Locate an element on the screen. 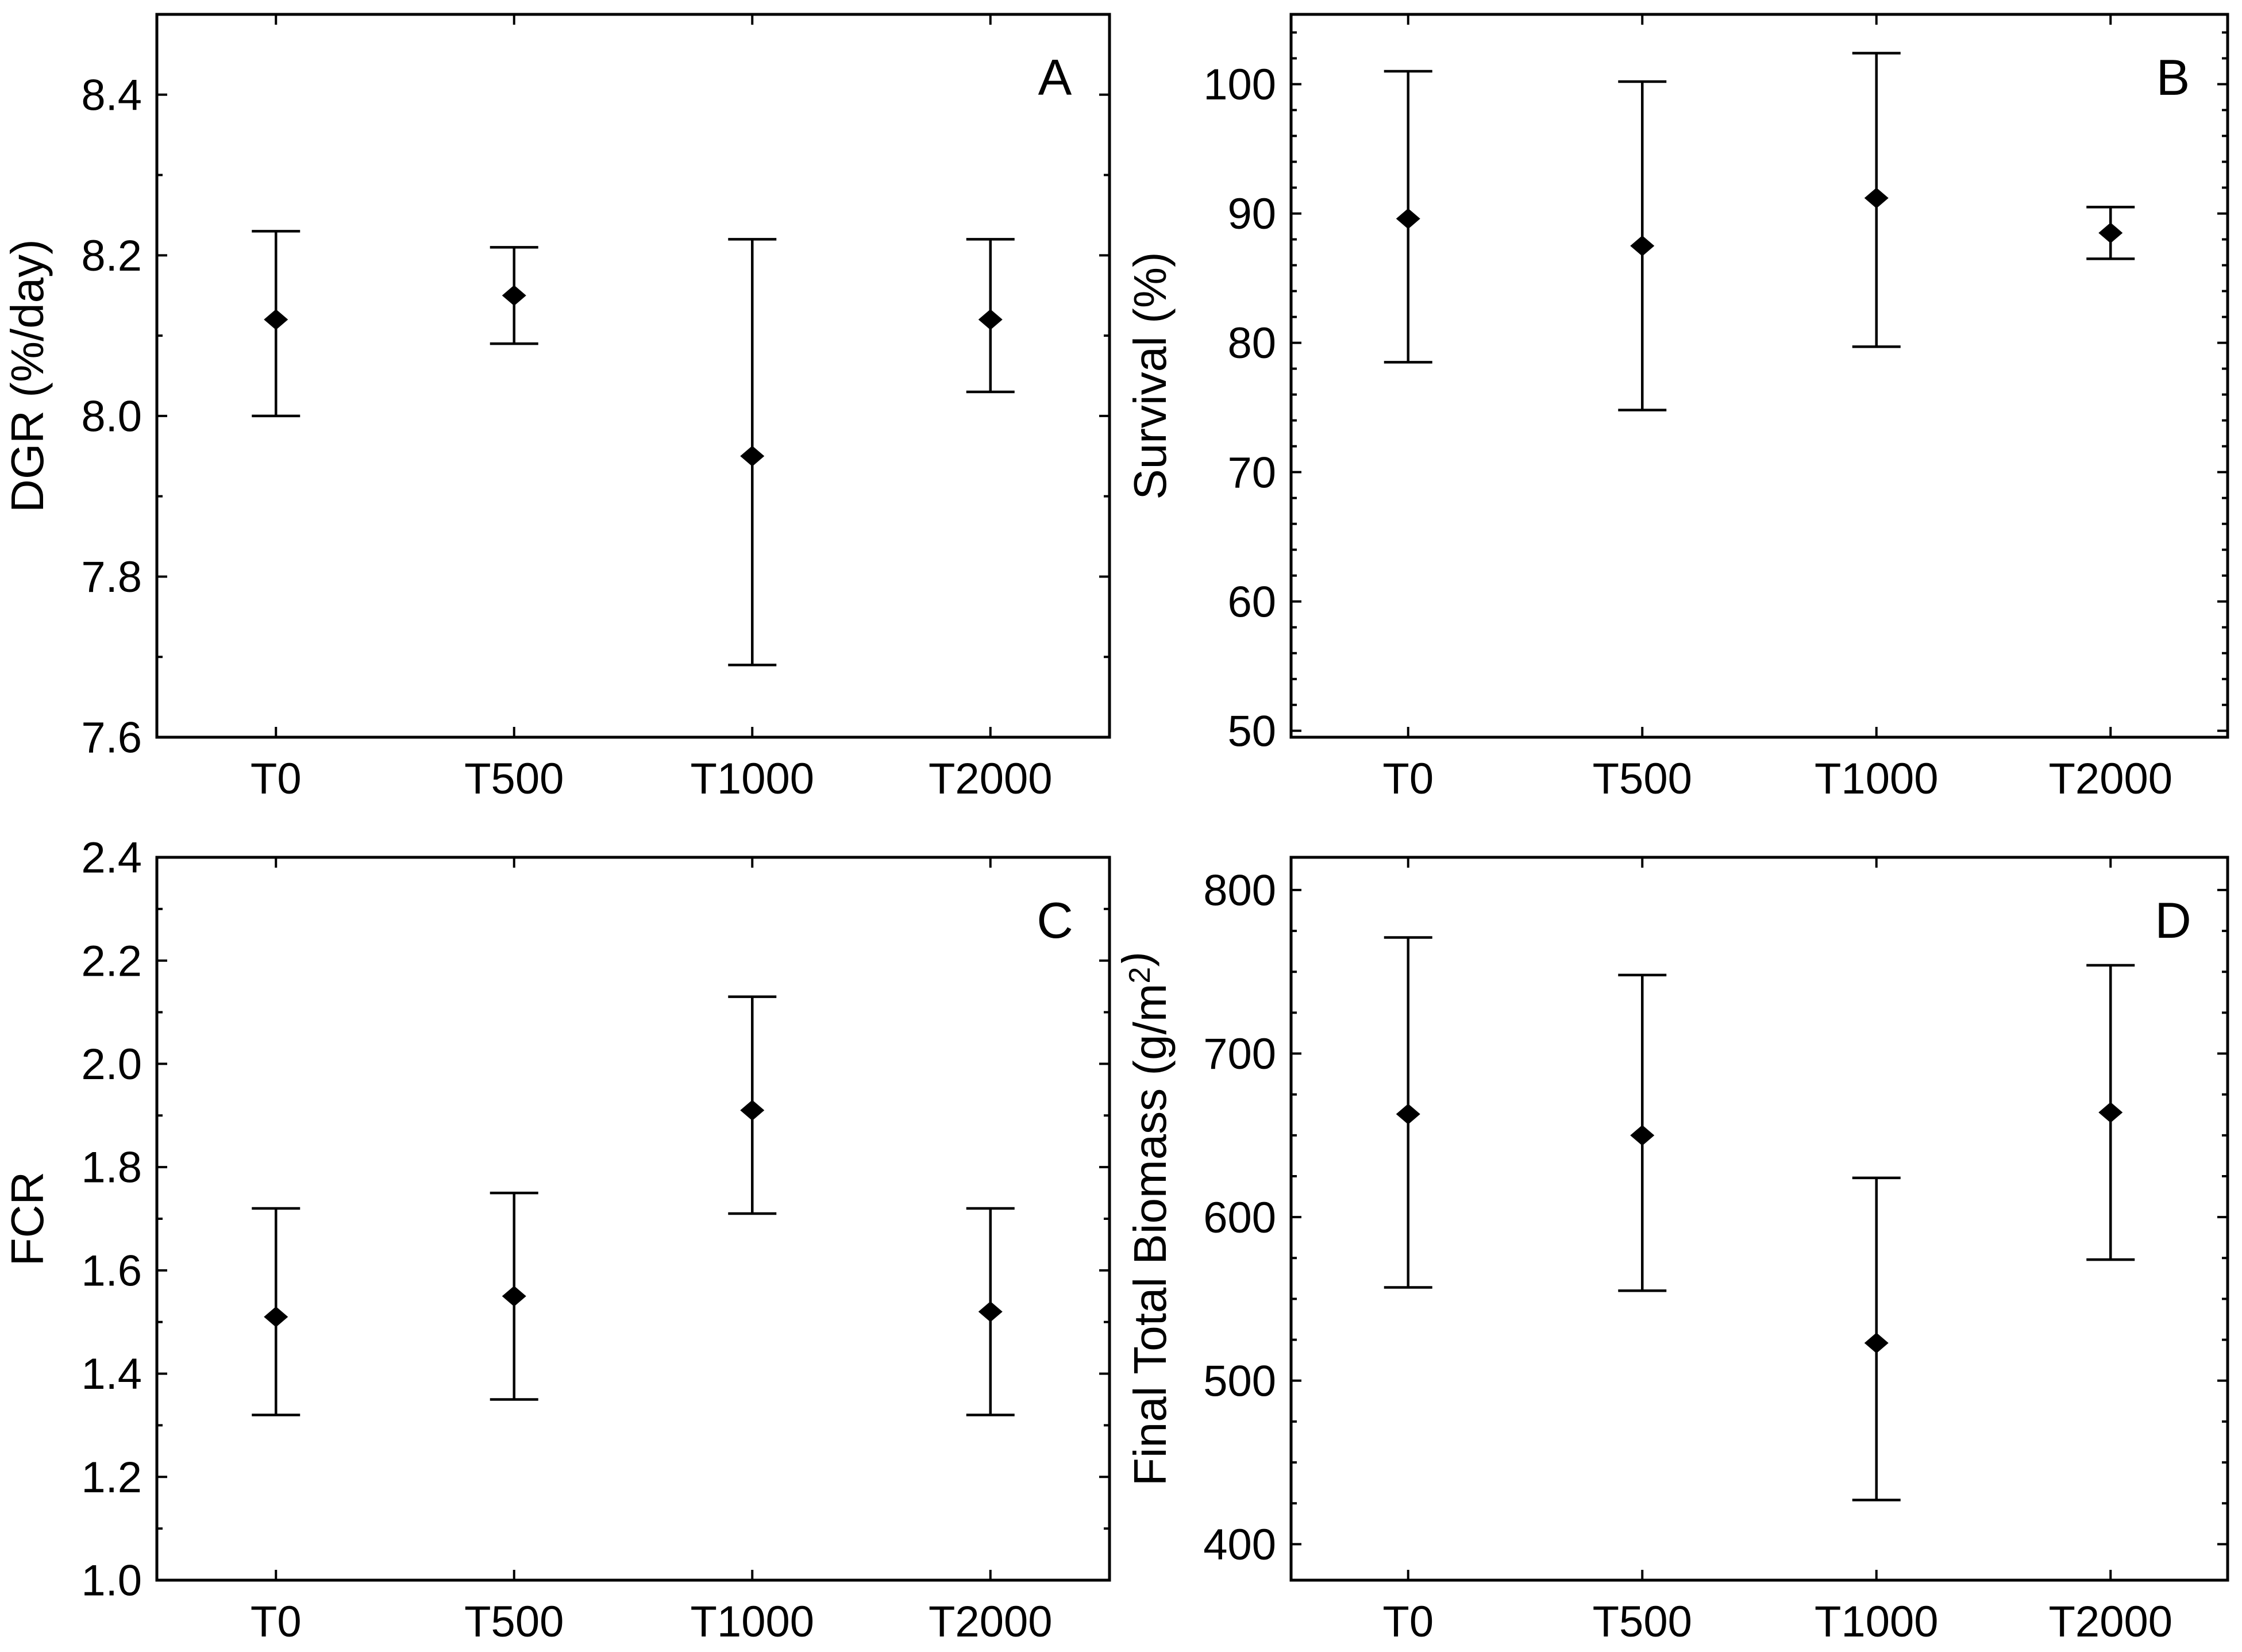 Image resolution: width=2242 pixels, height=1652 pixels. y-tick-label: 80 is located at coordinates (1251, 343).